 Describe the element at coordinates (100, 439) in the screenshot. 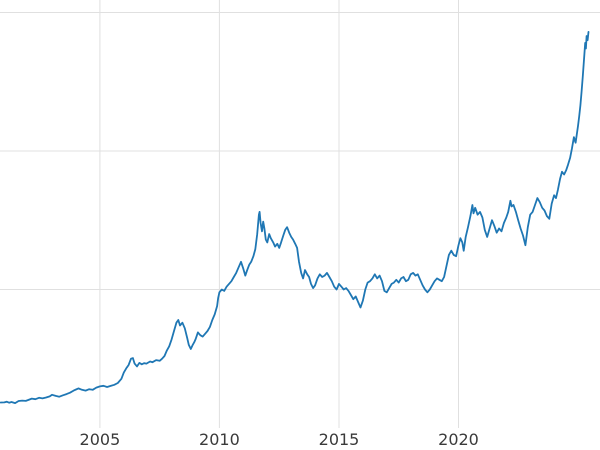

I see `x-axis-tick-label: 2005` at that location.